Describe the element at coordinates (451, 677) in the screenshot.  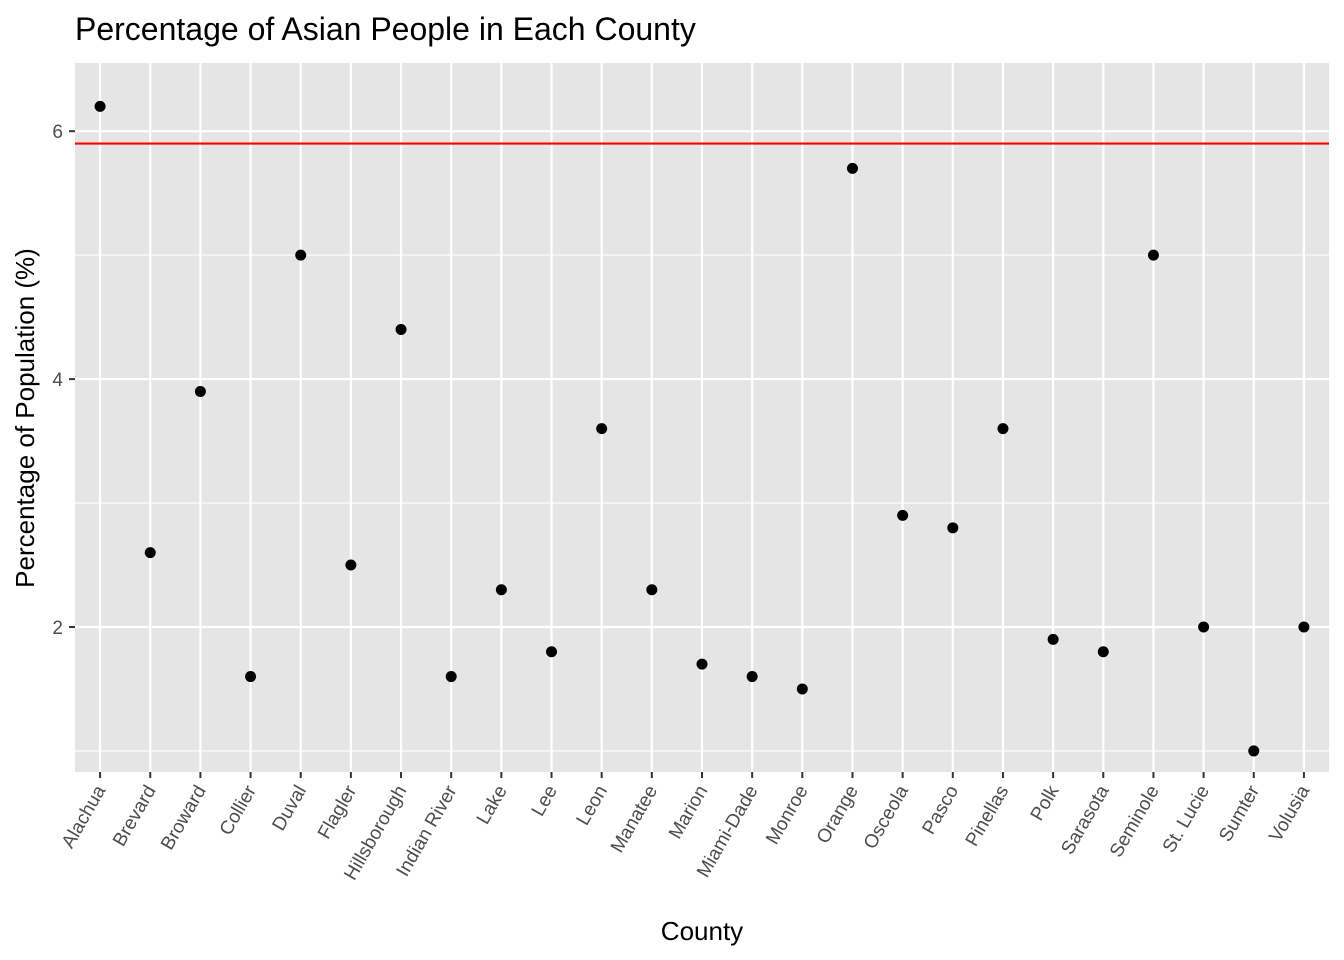
I see `data-point-indian-river` at that location.